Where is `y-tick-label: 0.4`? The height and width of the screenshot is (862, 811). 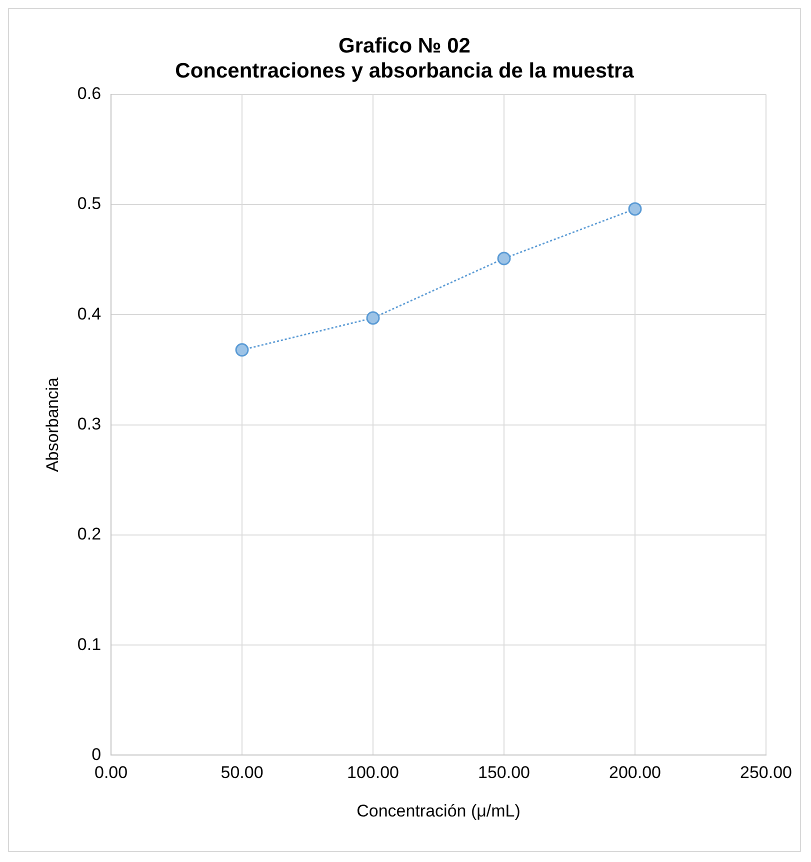
y-tick-label: 0.4 is located at coordinates (89, 314).